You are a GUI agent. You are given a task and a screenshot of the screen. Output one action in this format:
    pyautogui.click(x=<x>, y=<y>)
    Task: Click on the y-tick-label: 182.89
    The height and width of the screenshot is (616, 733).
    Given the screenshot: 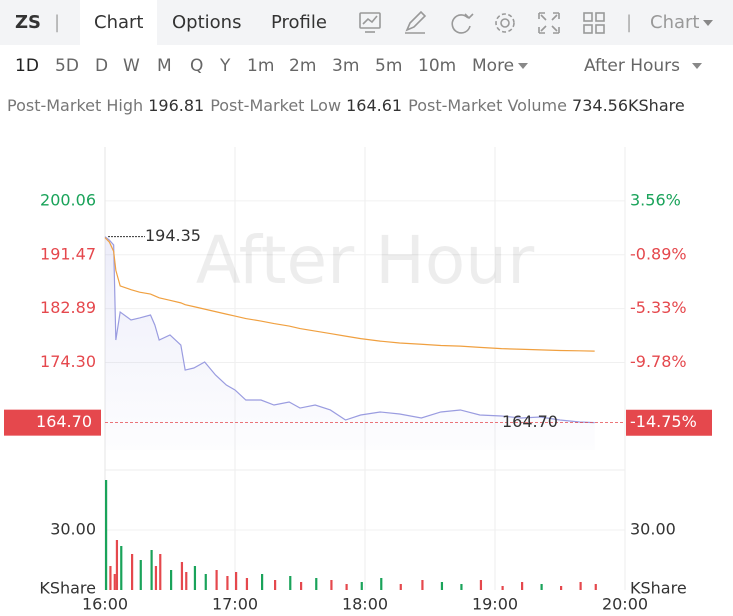 What is the action you would take?
    pyautogui.click(x=68, y=307)
    